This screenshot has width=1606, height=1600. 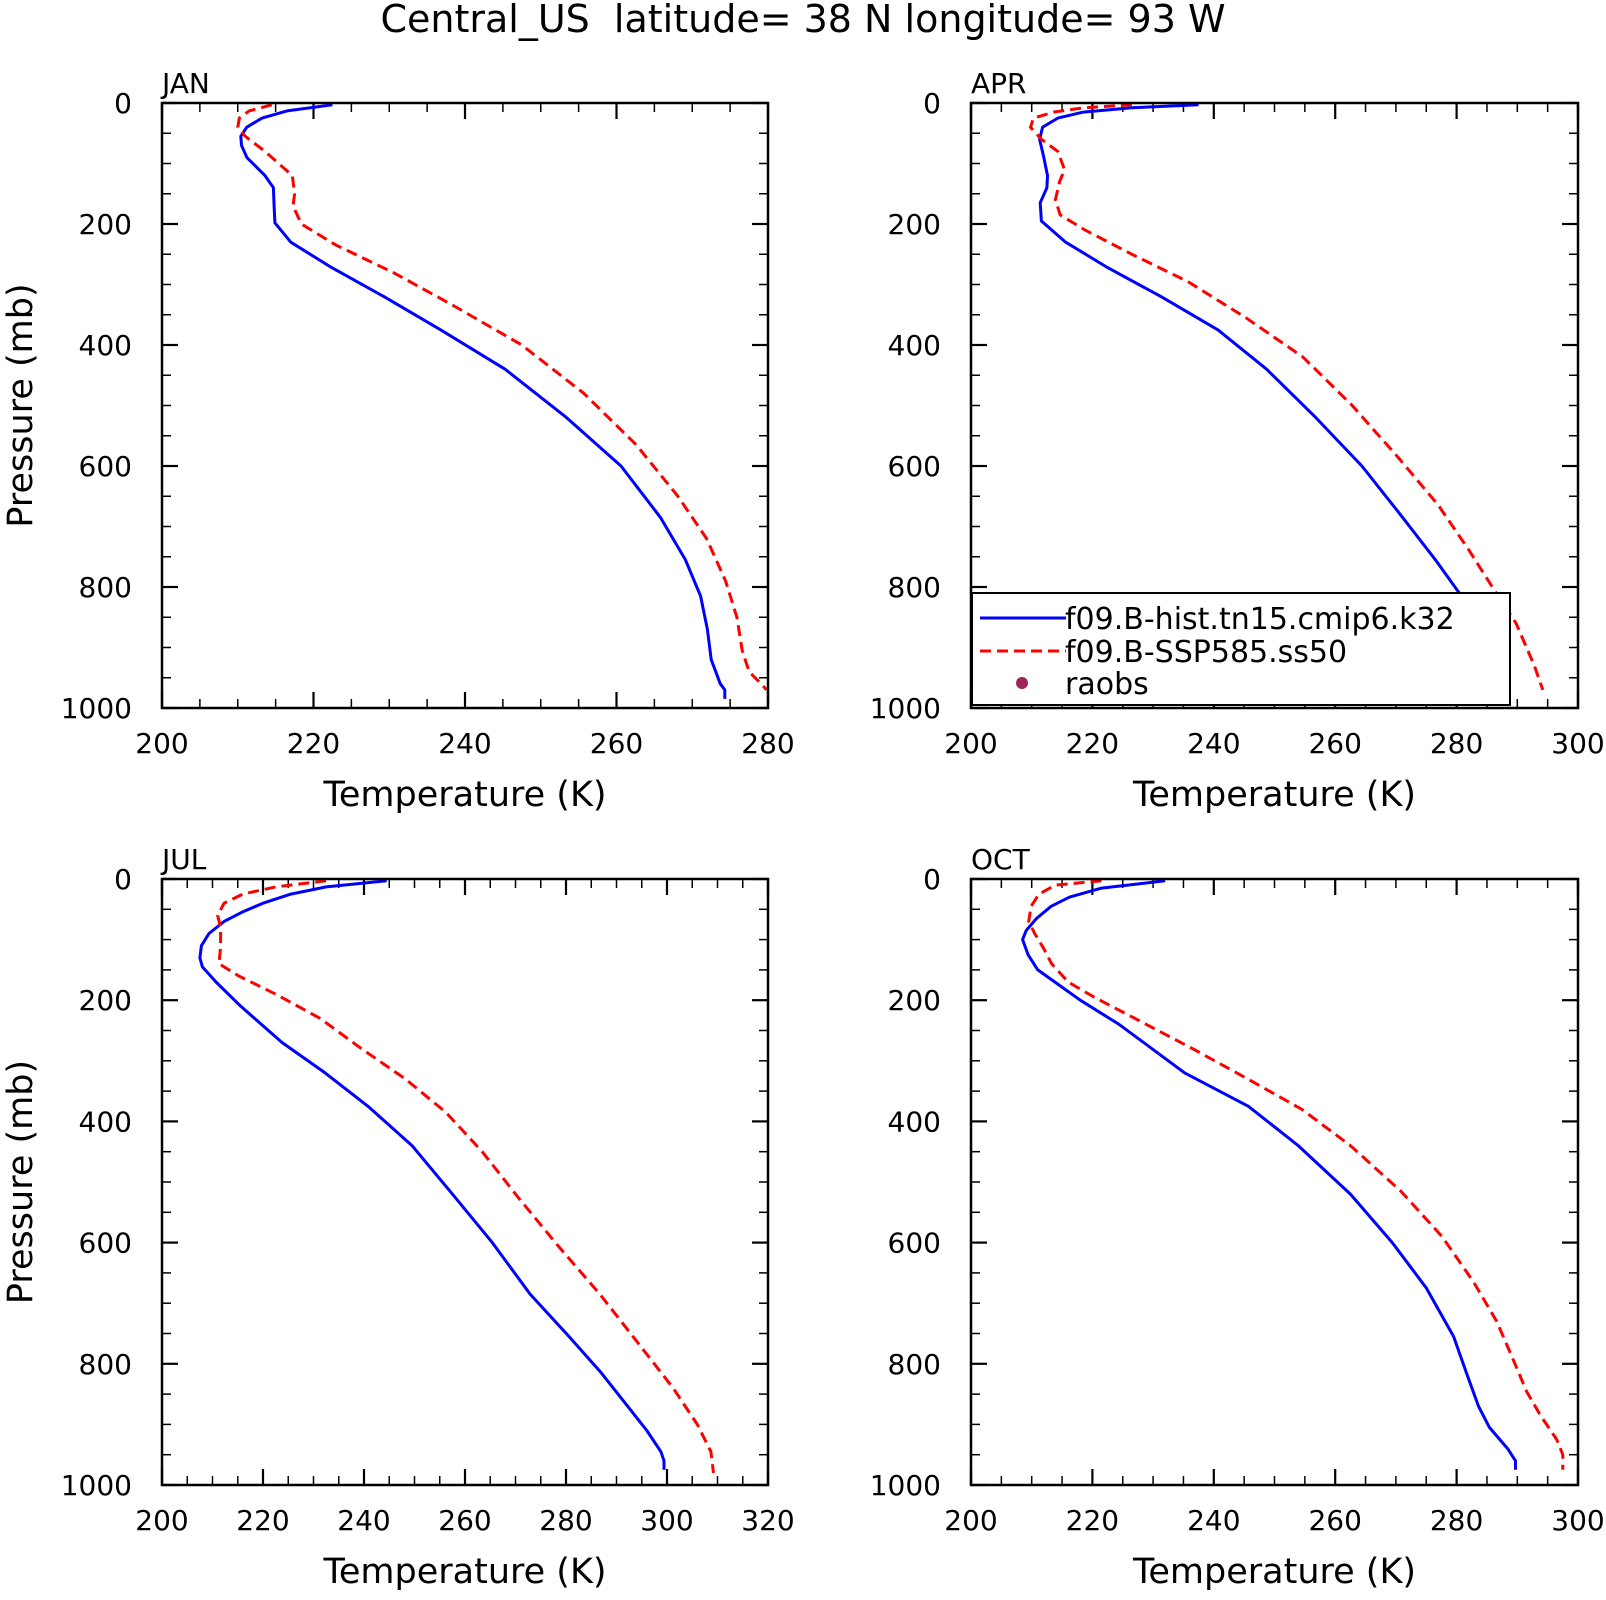 I want to click on panel-label: APR, so click(x=999, y=83).